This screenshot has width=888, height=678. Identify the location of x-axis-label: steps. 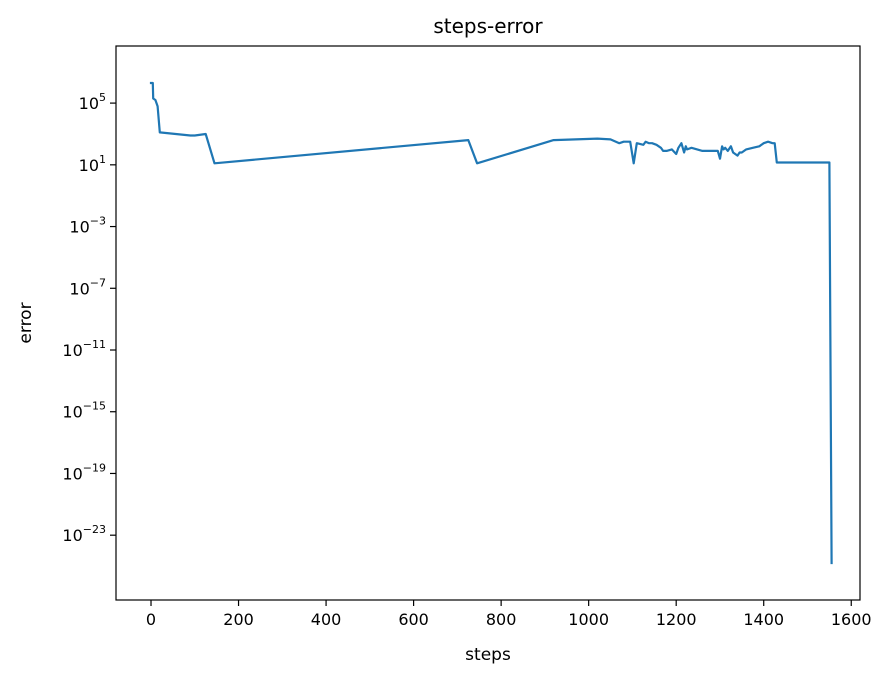
(488, 655).